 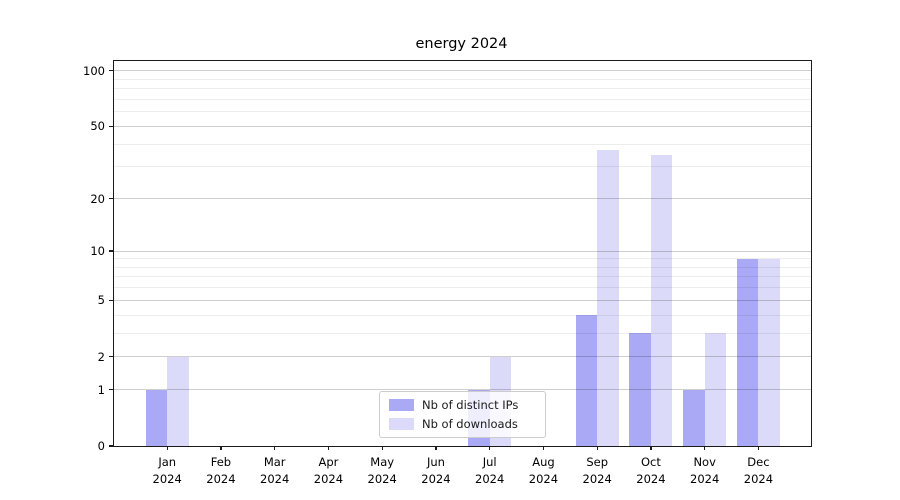 I want to click on gridline-y20, so click(x=462, y=198).